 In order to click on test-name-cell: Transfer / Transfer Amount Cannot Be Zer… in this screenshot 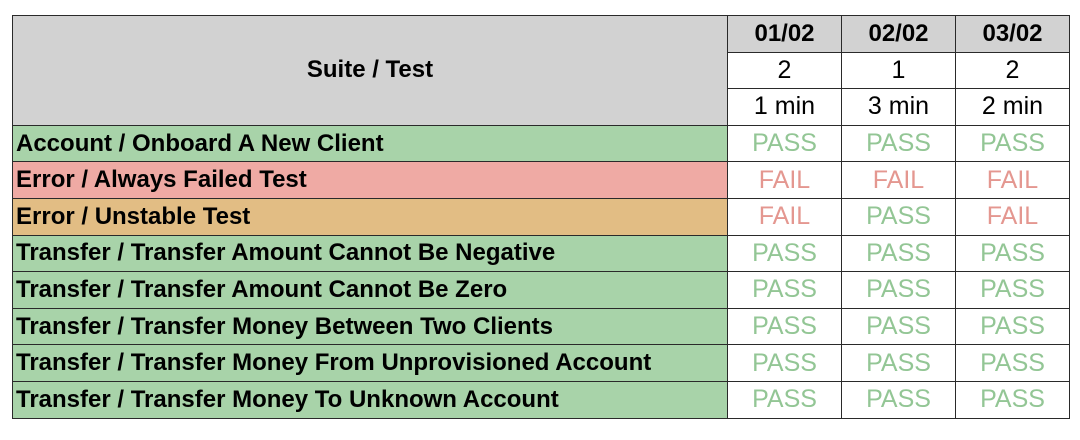, I will do `click(370, 290)`.